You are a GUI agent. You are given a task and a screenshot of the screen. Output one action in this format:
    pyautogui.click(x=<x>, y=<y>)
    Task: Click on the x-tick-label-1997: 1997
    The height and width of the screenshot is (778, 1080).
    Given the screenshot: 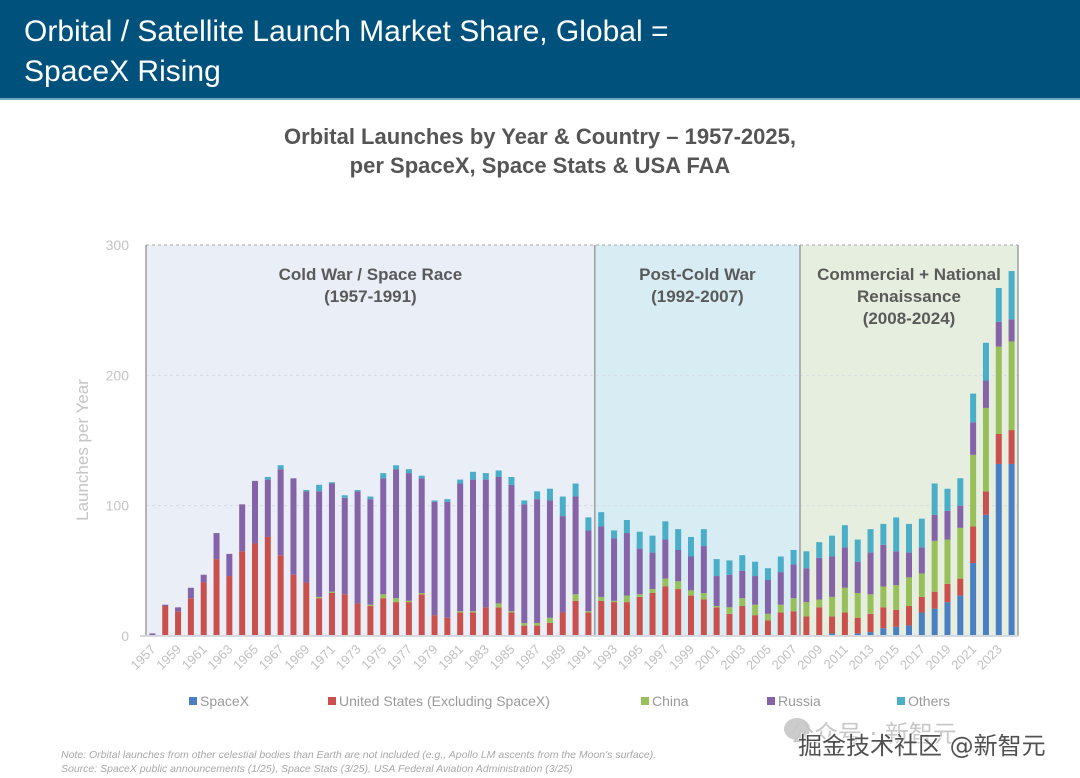 What is the action you would take?
    pyautogui.click(x=655, y=657)
    